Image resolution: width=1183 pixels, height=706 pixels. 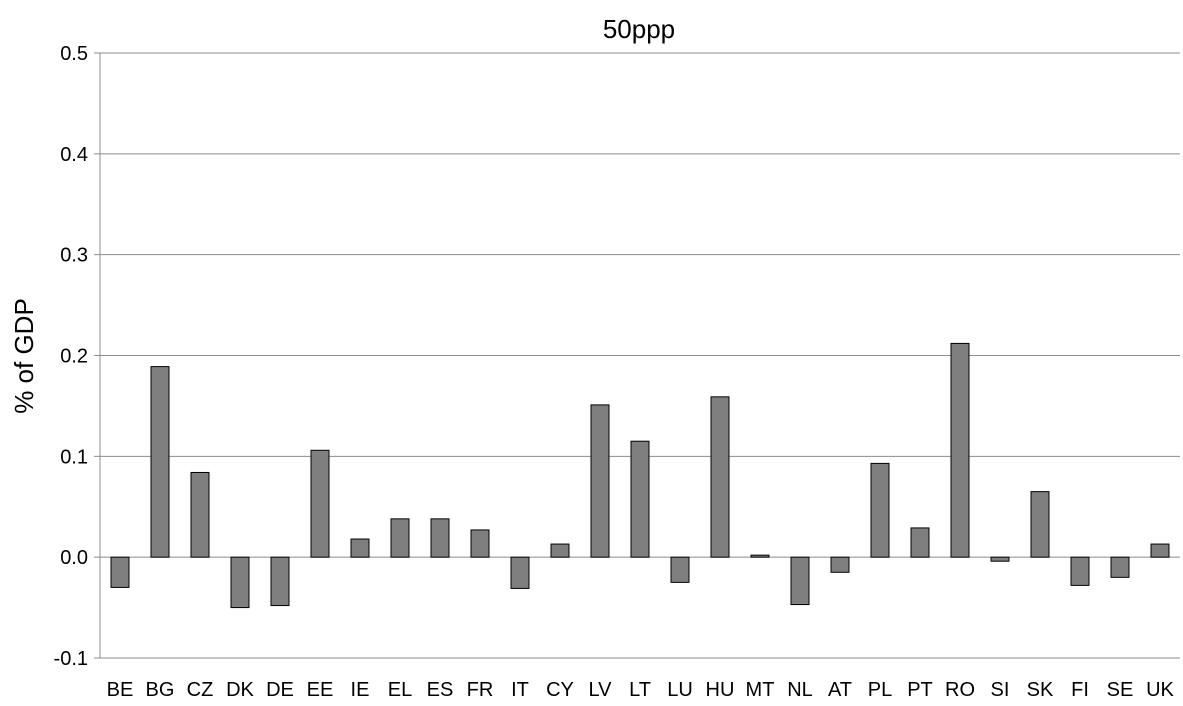 What do you see at coordinates (1080, 690) in the screenshot?
I see `x-tick-label: FI` at bounding box center [1080, 690].